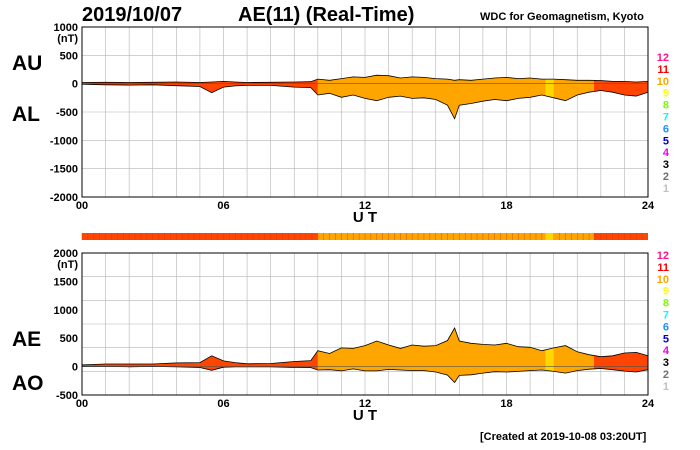 The height and width of the screenshot is (450, 700). What do you see at coordinates (64, 141) in the screenshot?
I see `y-tick-label: -1000` at bounding box center [64, 141].